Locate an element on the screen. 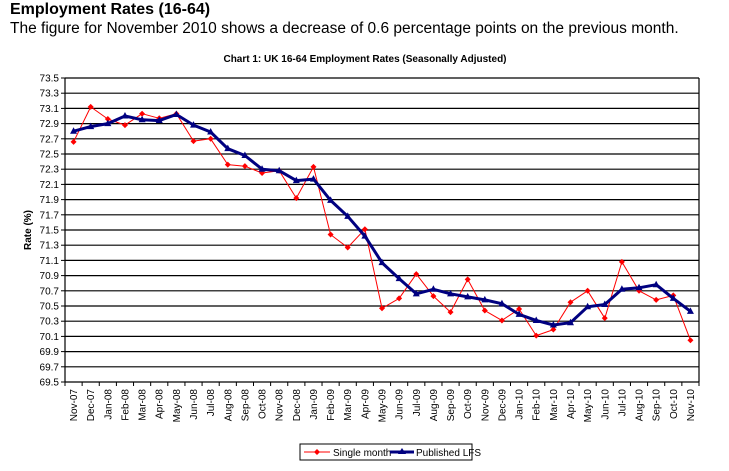  x-tick-label: May-08 is located at coordinates (177, 406).